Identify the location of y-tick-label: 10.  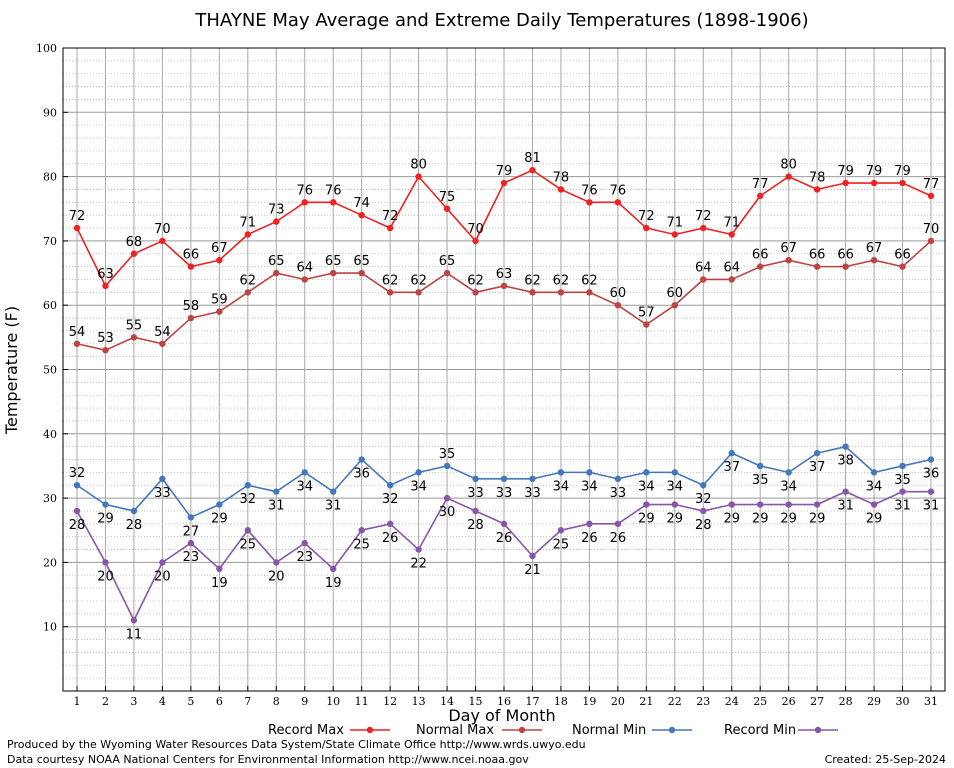
(50, 627).